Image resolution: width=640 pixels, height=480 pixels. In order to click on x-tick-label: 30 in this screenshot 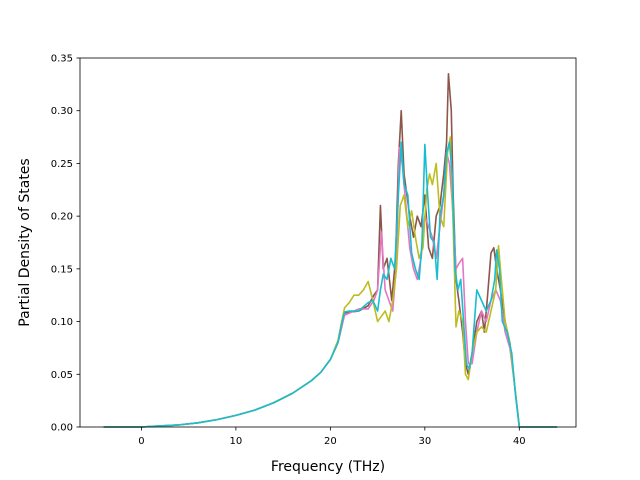, I will do `click(424, 441)`.